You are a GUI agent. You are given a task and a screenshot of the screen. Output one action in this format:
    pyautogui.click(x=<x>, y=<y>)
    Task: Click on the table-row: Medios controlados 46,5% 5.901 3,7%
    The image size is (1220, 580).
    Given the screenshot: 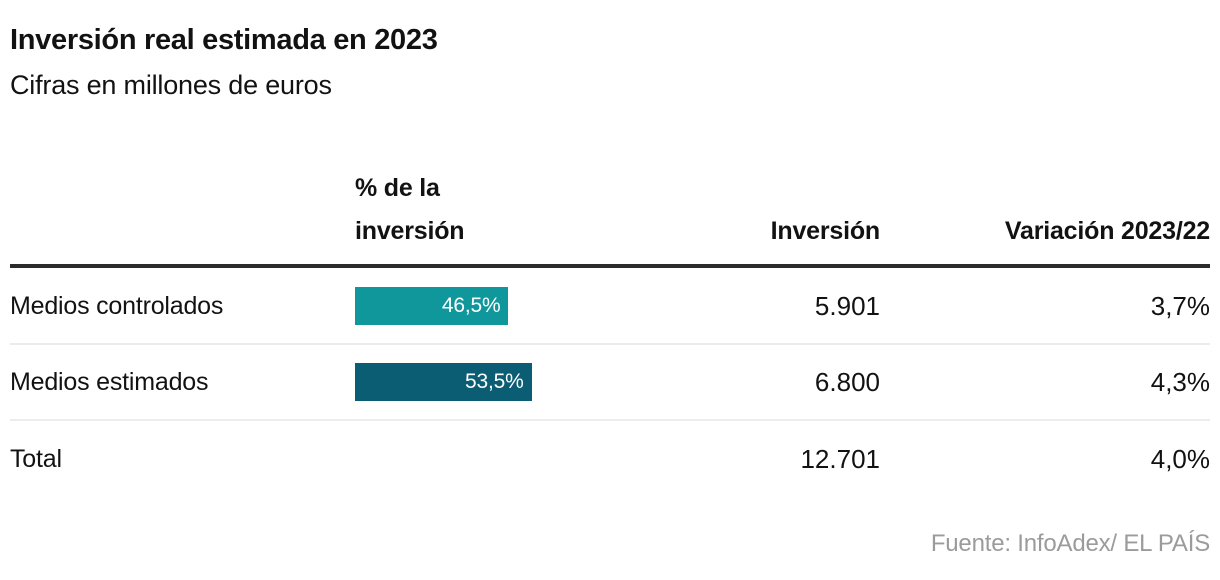 What is the action you would take?
    pyautogui.click(x=610, y=307)
    